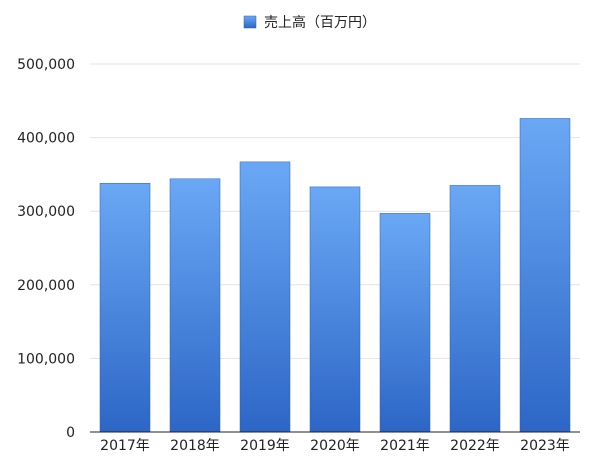  Describe the element at coordinates (46, 359) in the screenshot. I see `y-tick-label: 100,000` at that location.